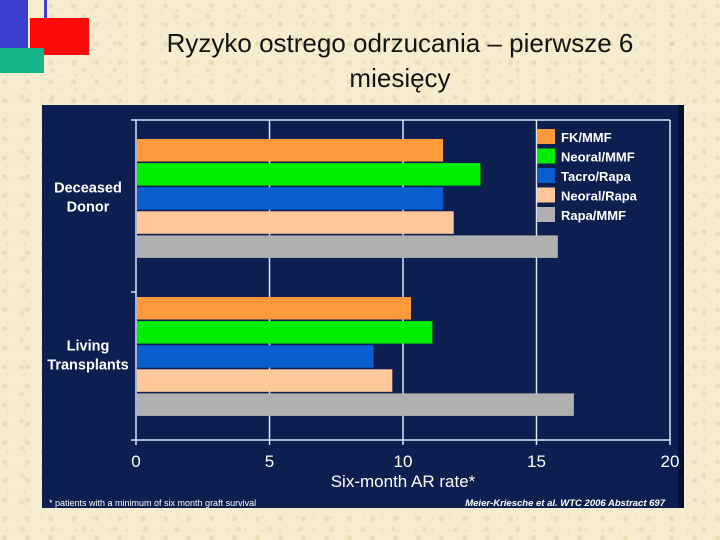  What do you see at coordinates (274, 308) in the screenshot?
I see `bar-fk-mmf-living` at bounding box center [274, 308].